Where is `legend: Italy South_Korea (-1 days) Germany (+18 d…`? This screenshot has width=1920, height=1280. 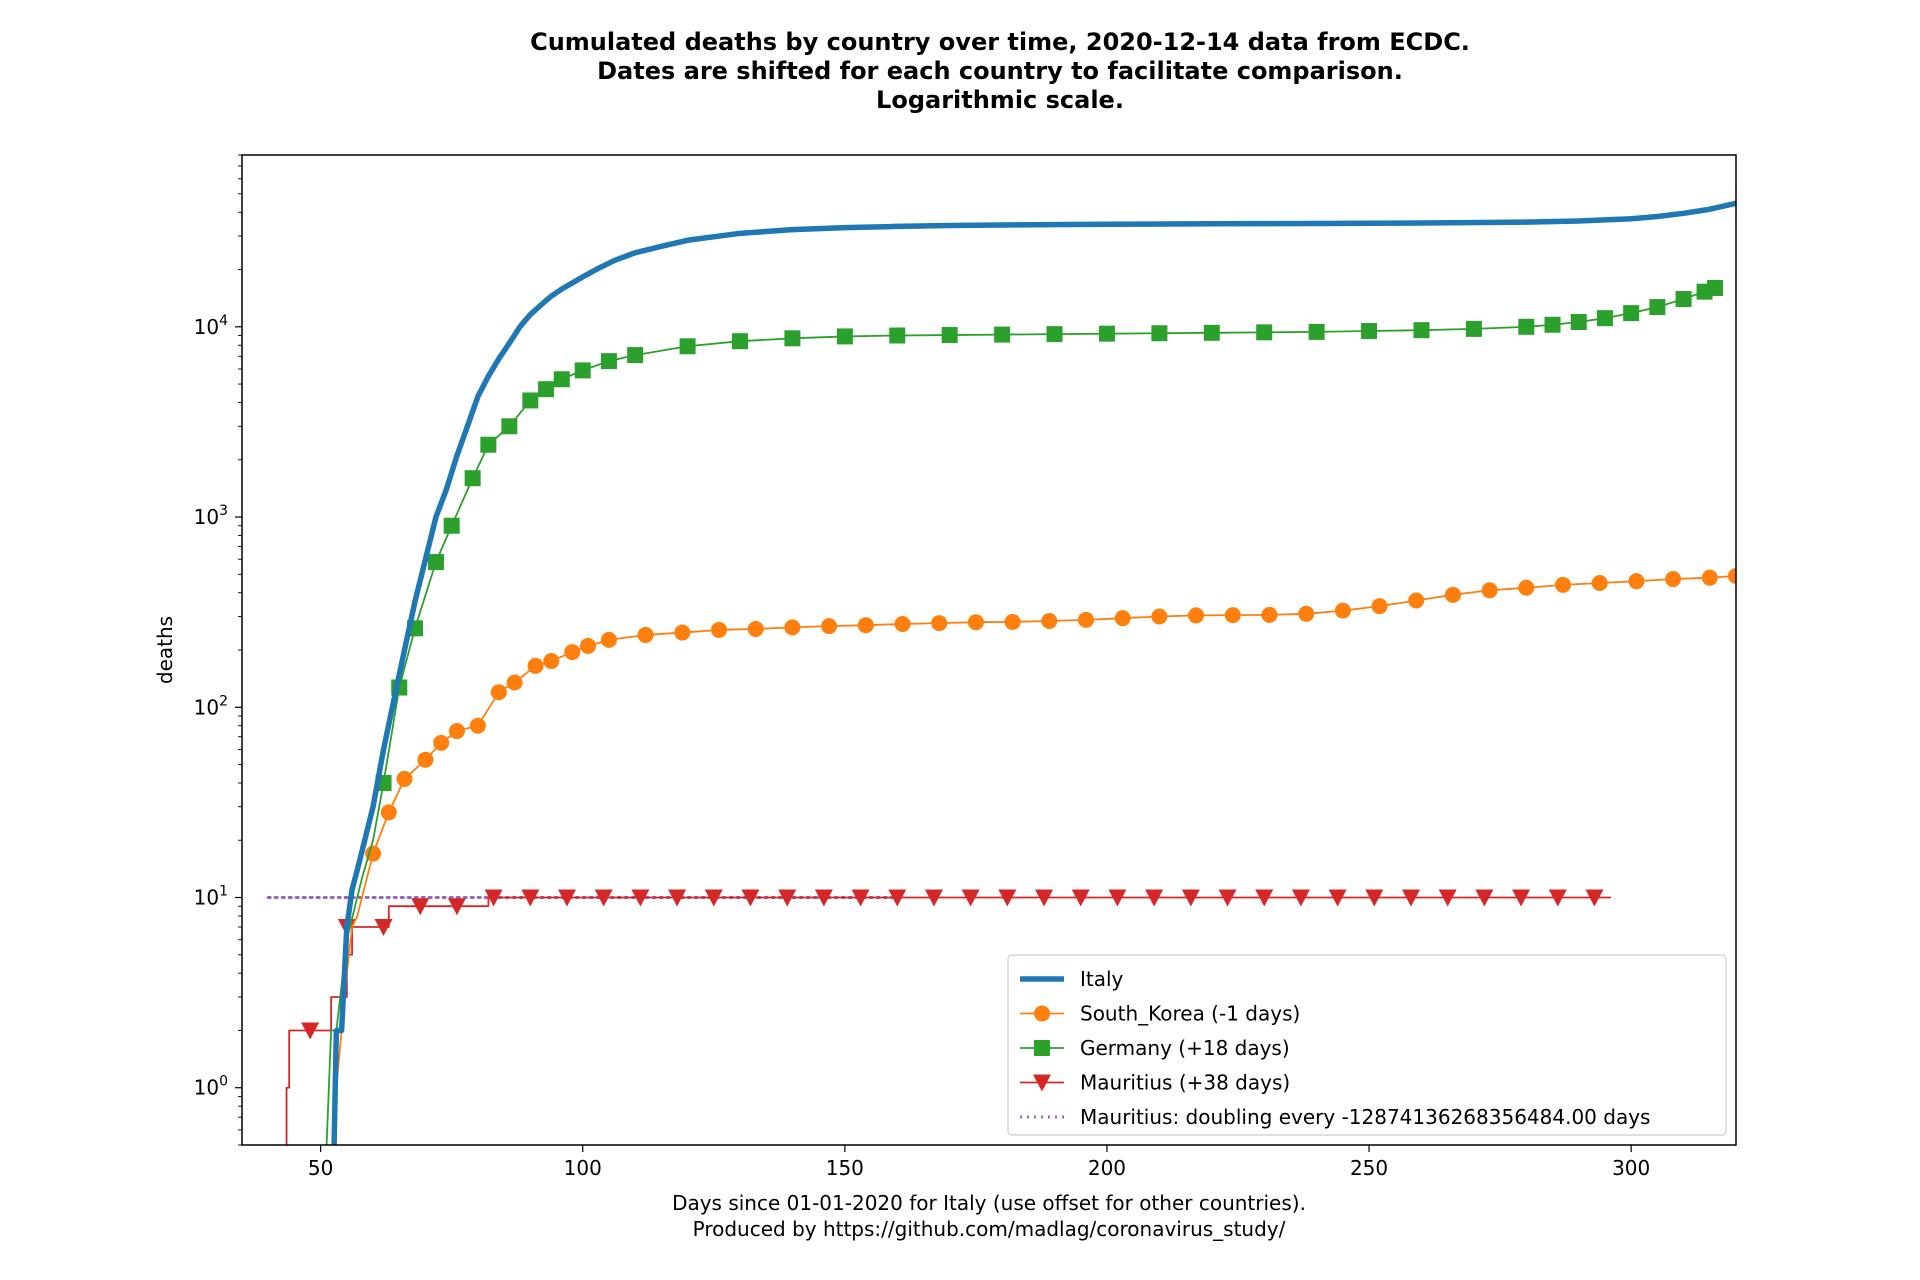
legend: Italy South_Korea (-1 days) Germany (+18 d… is located at coordinates (1367, 1045).